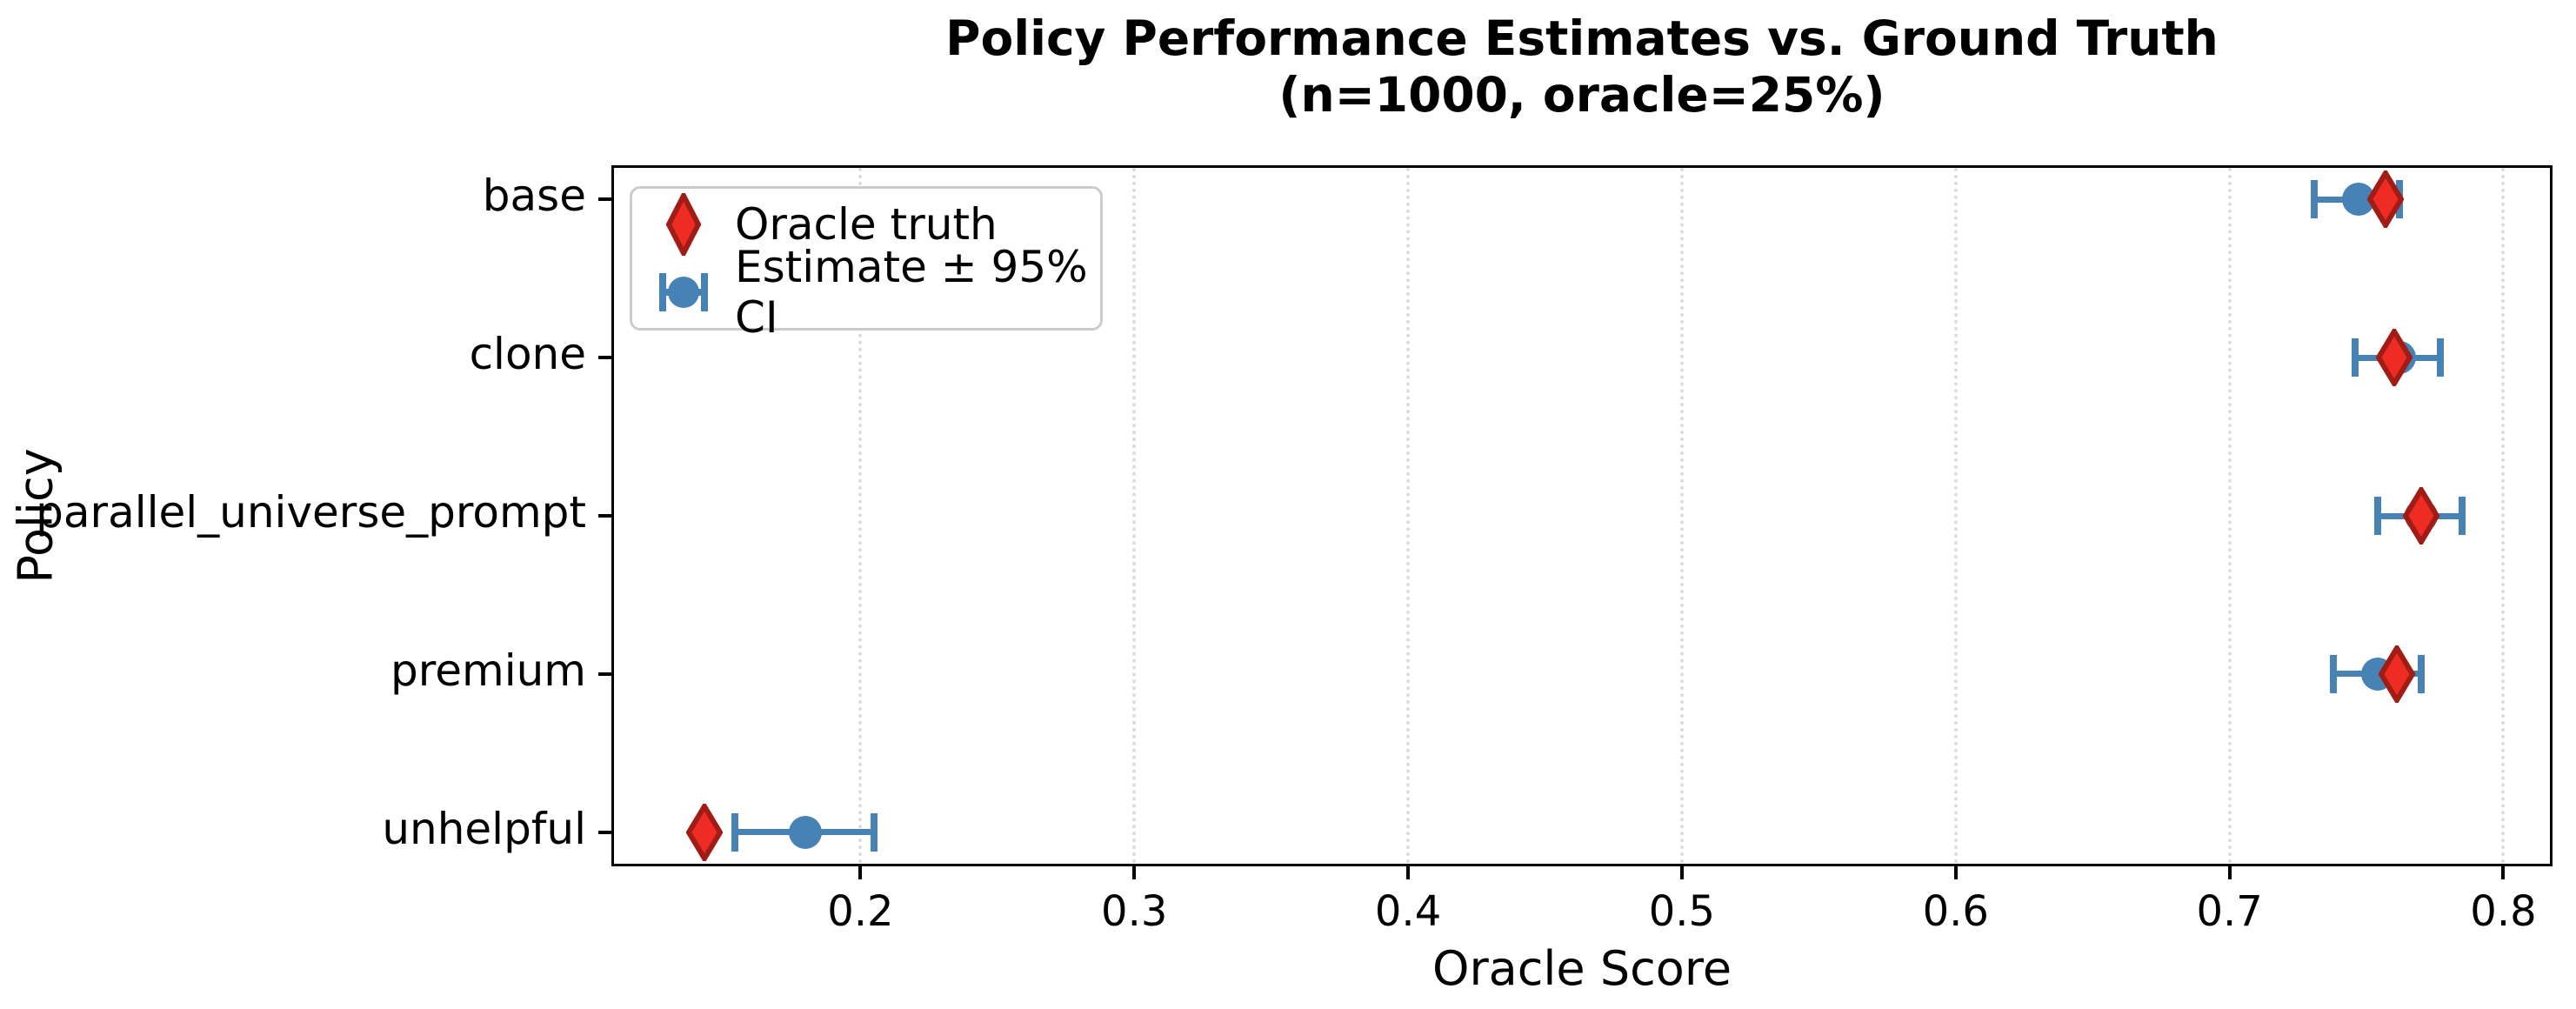  I want to click on legend-label-oracle-truth: Oracle truth, so click(866, 224).